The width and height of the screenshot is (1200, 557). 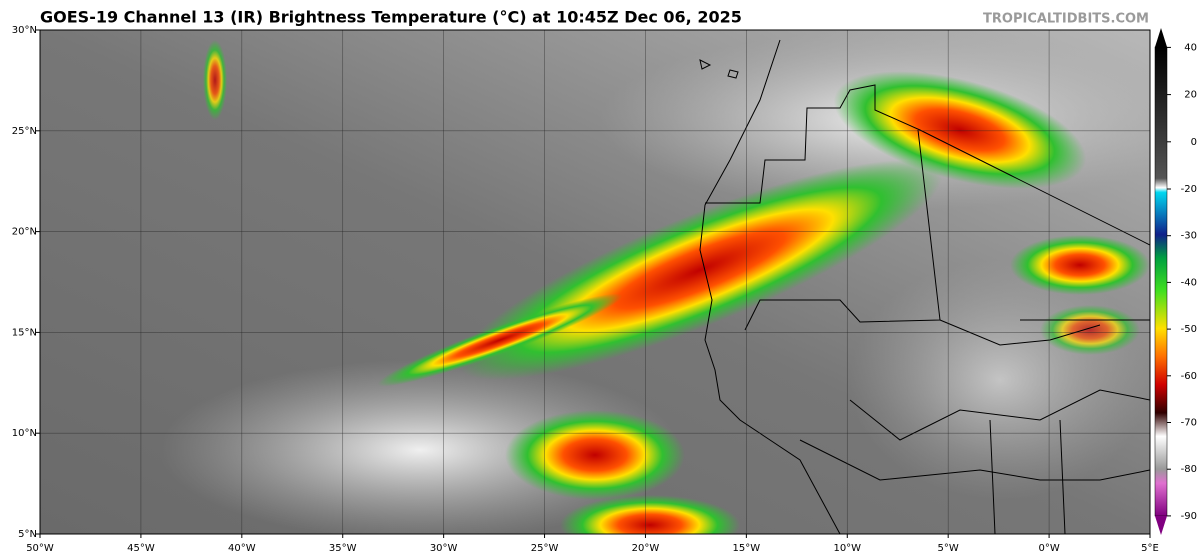 What do you see at coordinates (40, 548) in the screenshot?
I see `x-tick-label: 50°W` at bounding box center [40, 548].